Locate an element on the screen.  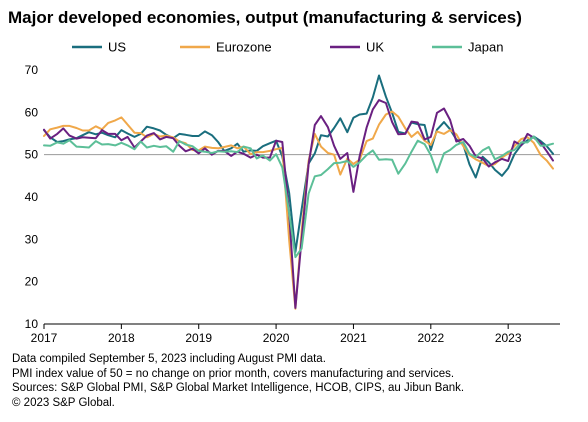
x-tick-label-2022: 2022 is located at coordinates (430, 338).